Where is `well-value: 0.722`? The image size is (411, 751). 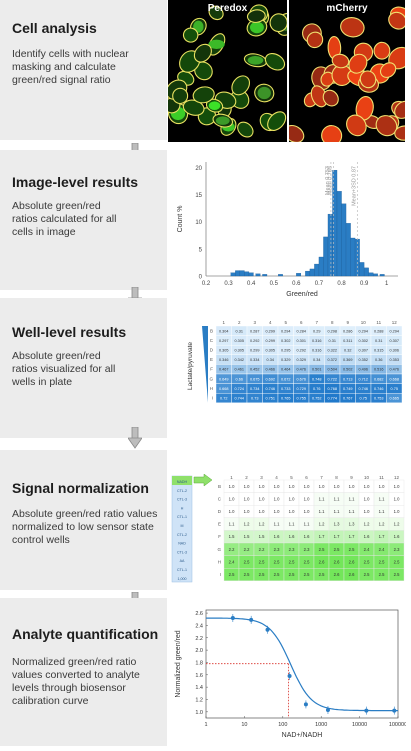 well-value: 0.722 is located at coordinates (332, 379).